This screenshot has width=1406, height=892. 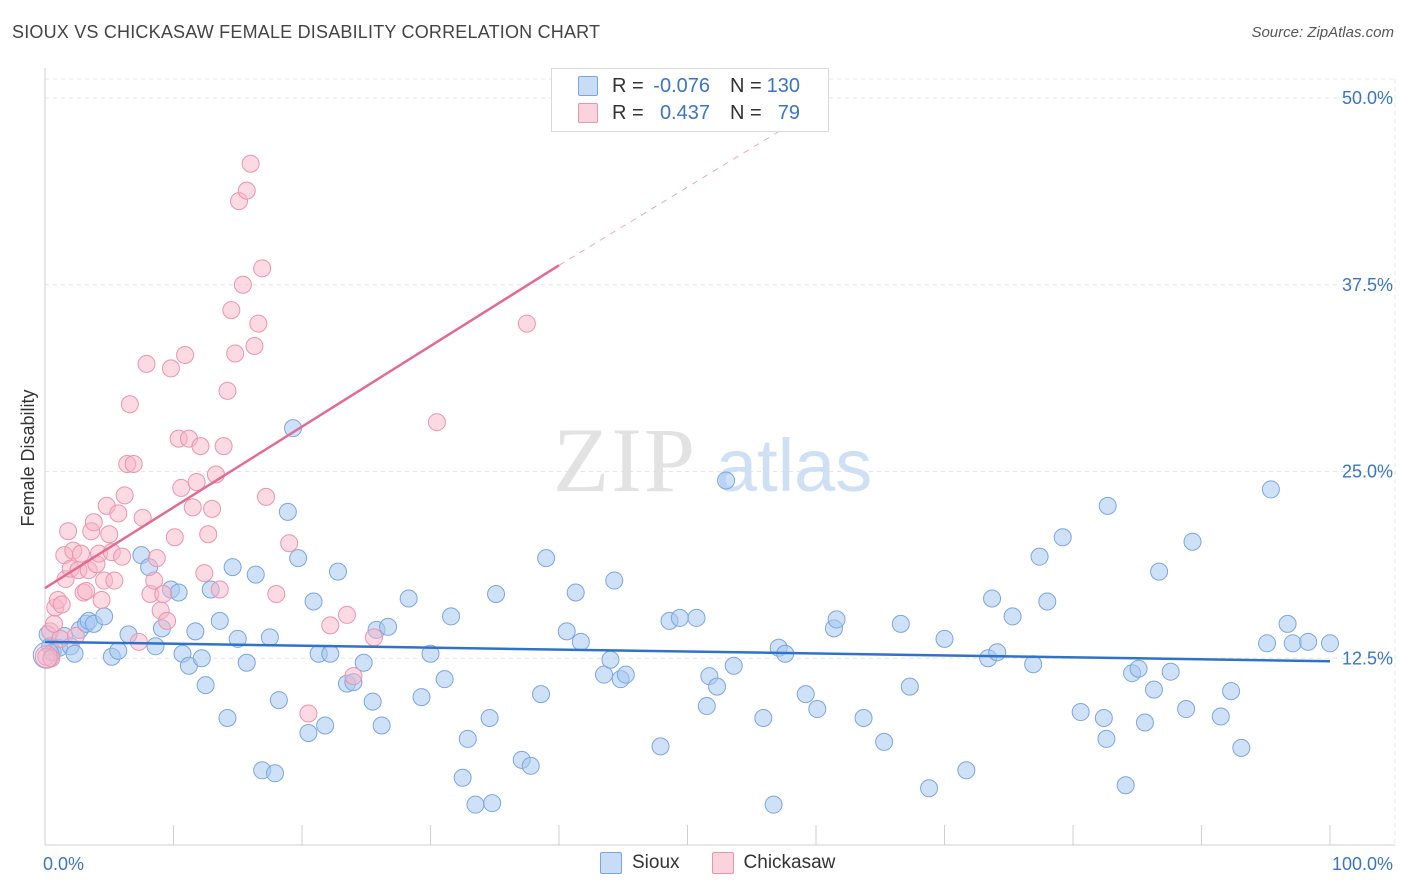 What do you see at coordinates (794, 465) in the screenshot?
I see `watermark-atlas: atlas` at bounding box center [794, 465].